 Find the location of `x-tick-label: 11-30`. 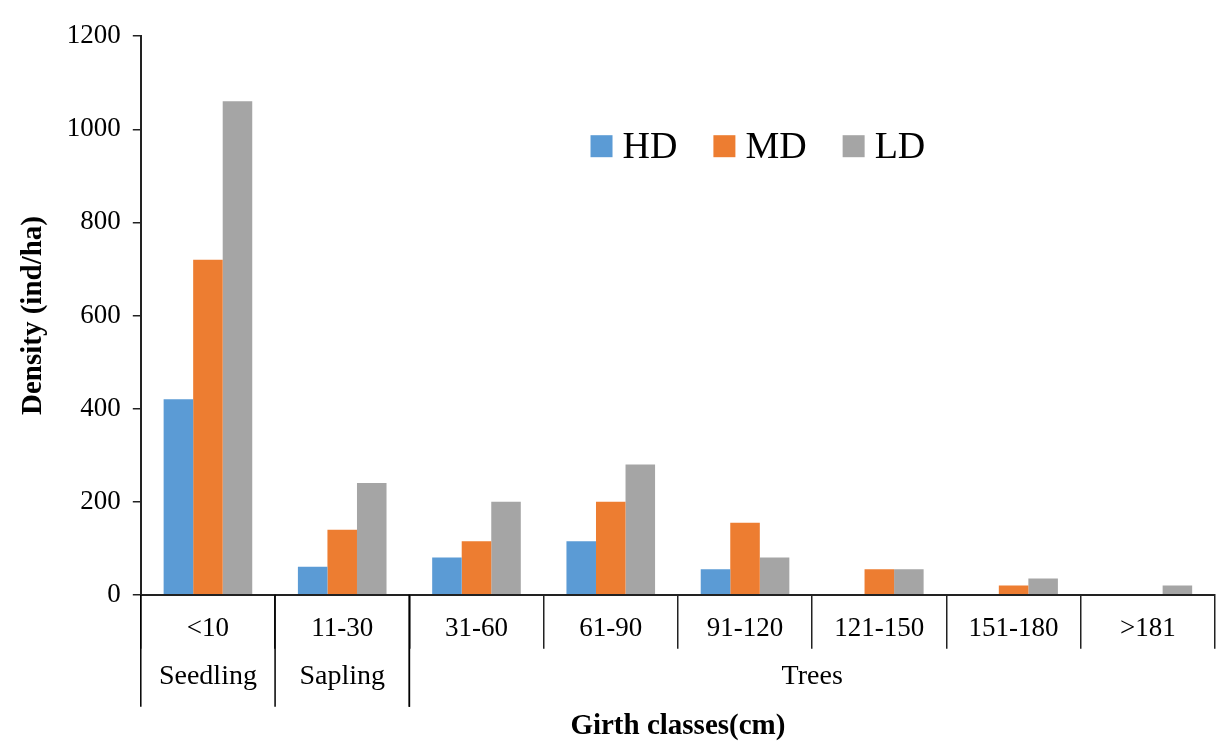

x-tick-label: 11-30 is located at coordinates (342, 627).